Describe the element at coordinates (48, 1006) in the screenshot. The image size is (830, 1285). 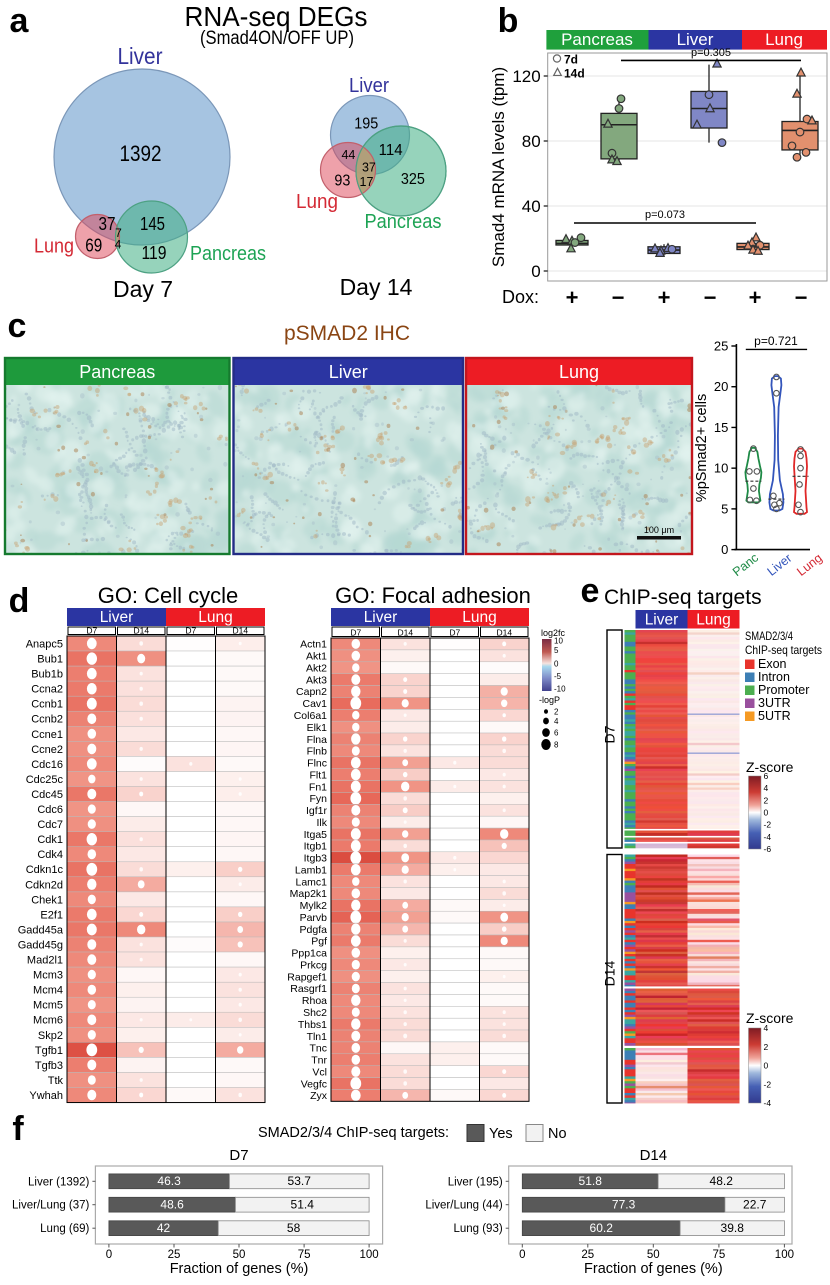
I see `svg-text: Mcm5` at that location.